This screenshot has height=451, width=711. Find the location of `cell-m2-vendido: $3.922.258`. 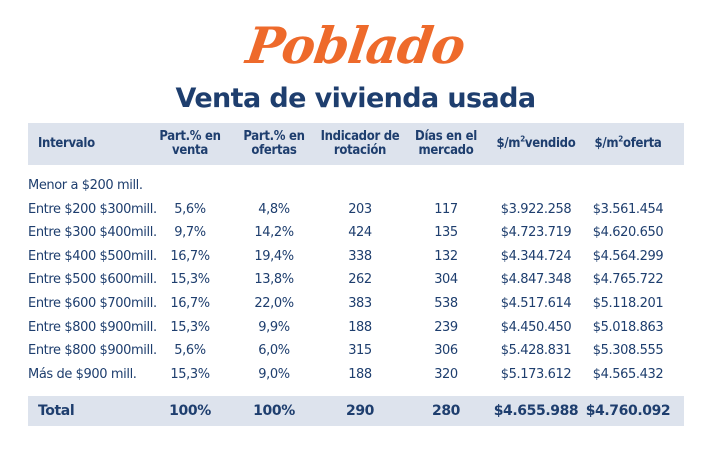

cell-m2-vendido: $3.922.258 is located at coordinates (536, 209).